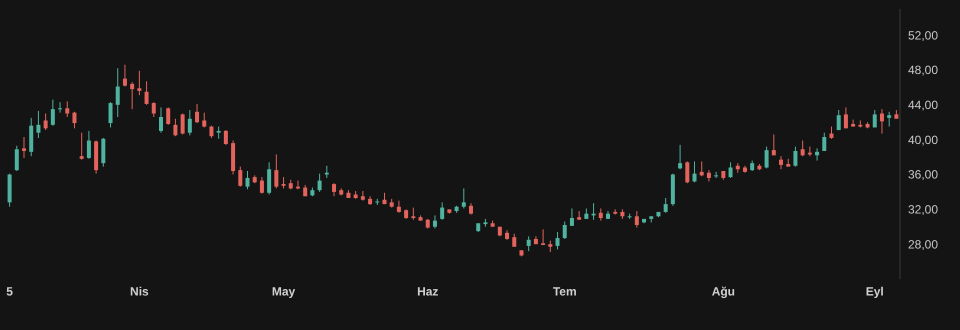 The height and width of the screenshot is (330, 960). Describe the element at coordinates (724, 291) in the screenshot. I see `x-tick-label: Ağu` at that location.